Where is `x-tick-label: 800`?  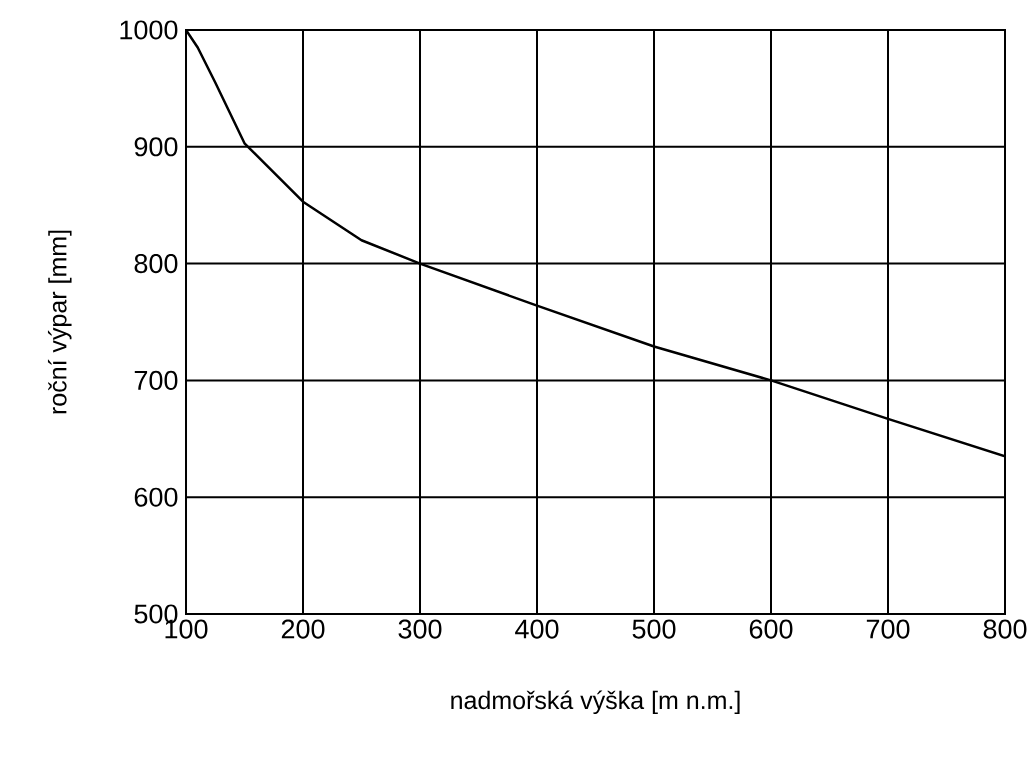
x-tick-label: 800 is located at coordinates (1005, 629).